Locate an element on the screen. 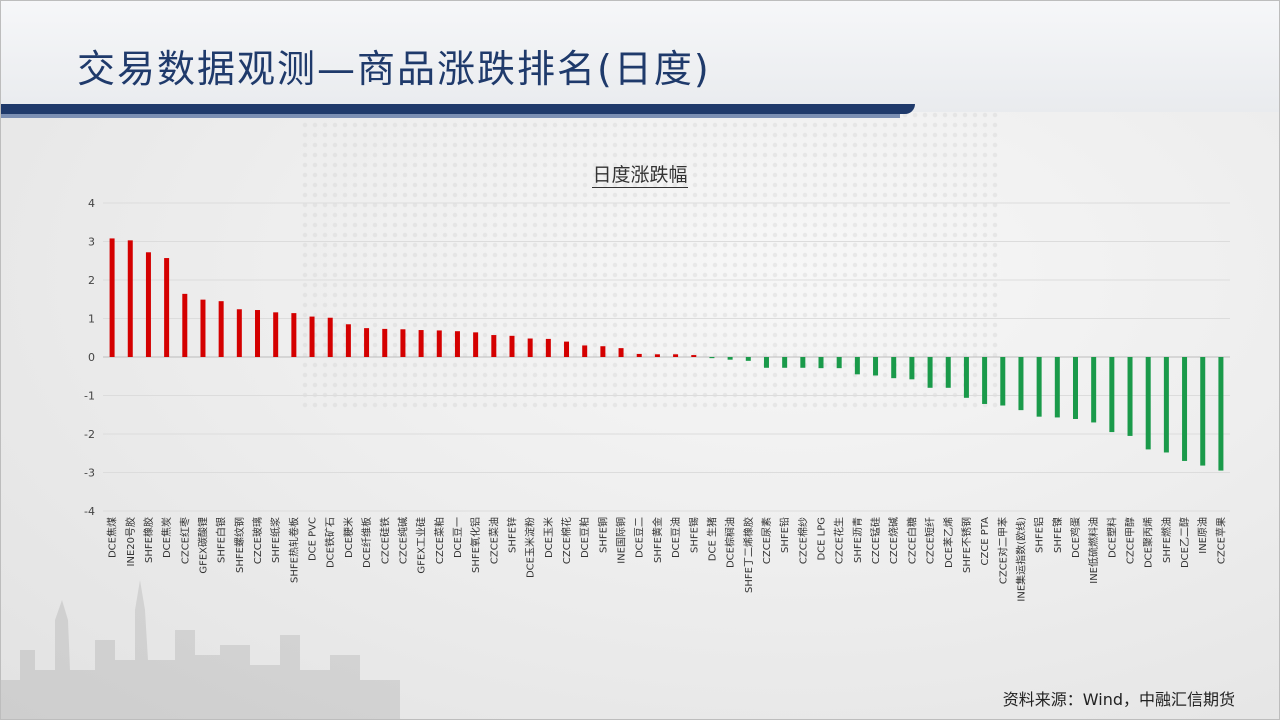  x-tick-label: DCE鸡蛋 is located at coordinates (1075, 537).